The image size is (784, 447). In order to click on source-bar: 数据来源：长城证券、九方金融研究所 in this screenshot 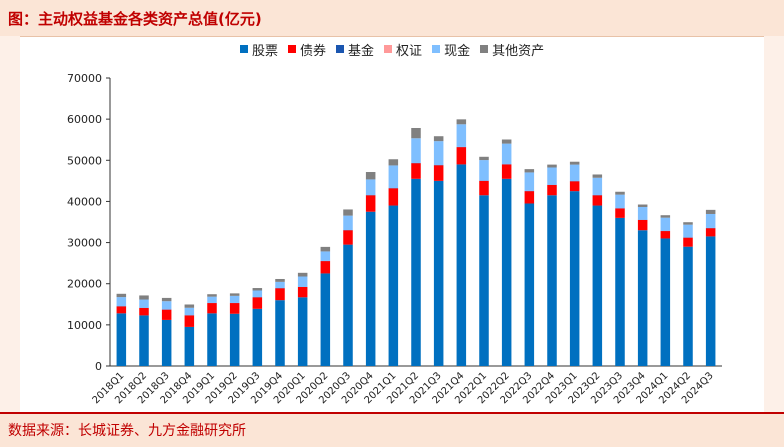, I will do `click(392, 429)`.